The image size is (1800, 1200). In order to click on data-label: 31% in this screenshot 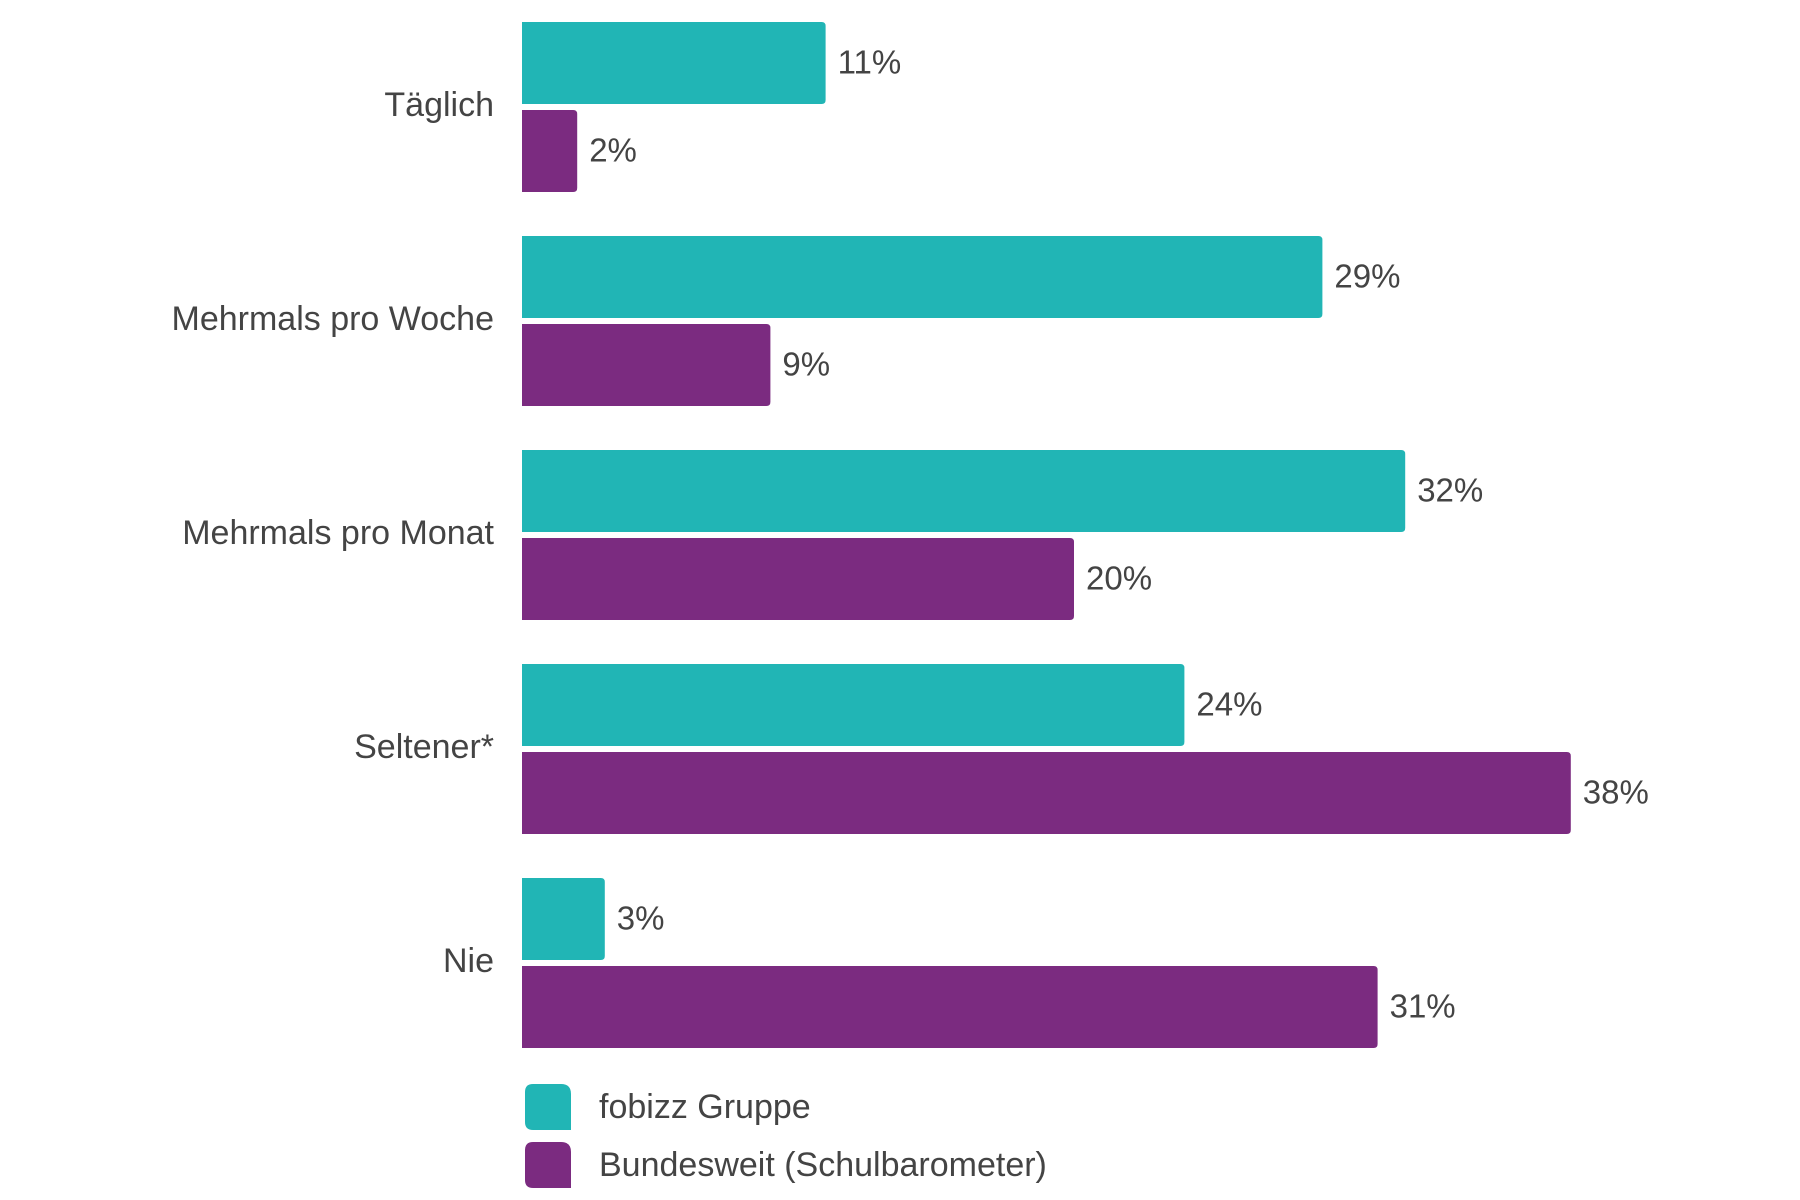, I will do `click(1423, 1006)`.